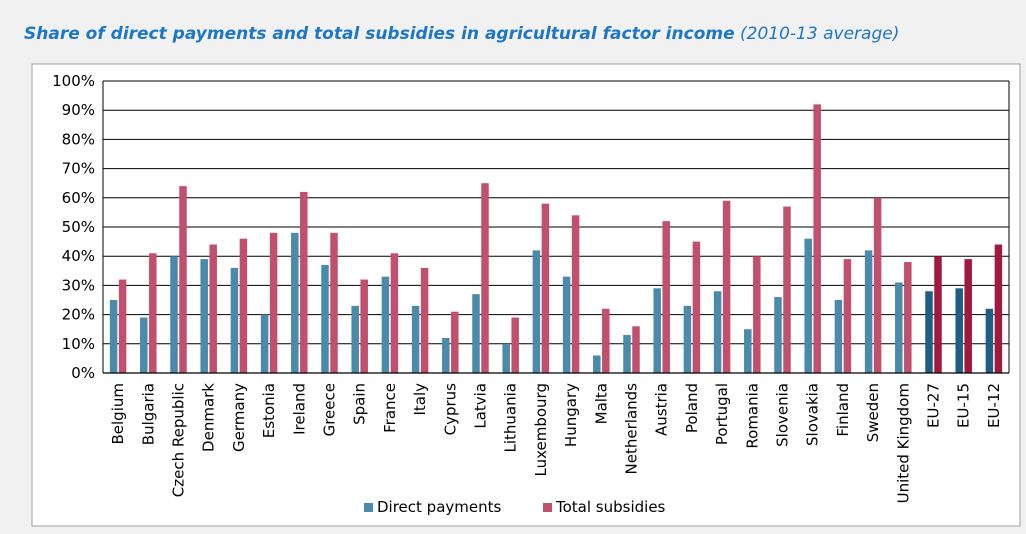 The width and height of the screenshot is (1026, 534). Describe the element at coordinates (610, 507) in the screenshot. I see `legend-label-total-subsidies: Total subsidies` at that location.